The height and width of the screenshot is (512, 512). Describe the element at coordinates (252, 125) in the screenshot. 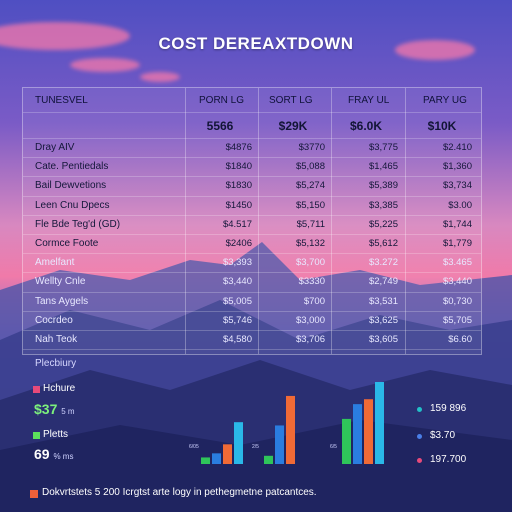

I see `table-summary-row: 5566 $29K $6.0K $10K` at that location.